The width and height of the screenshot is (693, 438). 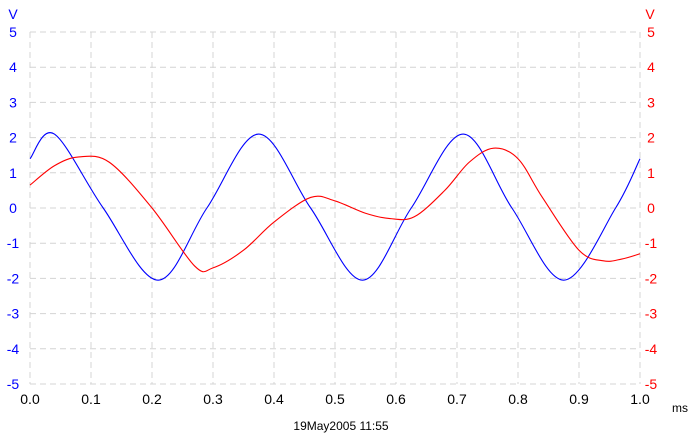 I want to click on x-axis-unit: ms, so click(x=680, y=408).